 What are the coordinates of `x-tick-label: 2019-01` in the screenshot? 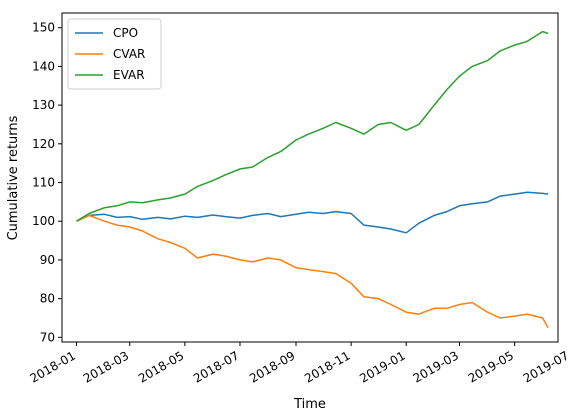 It's located at (382, 366).